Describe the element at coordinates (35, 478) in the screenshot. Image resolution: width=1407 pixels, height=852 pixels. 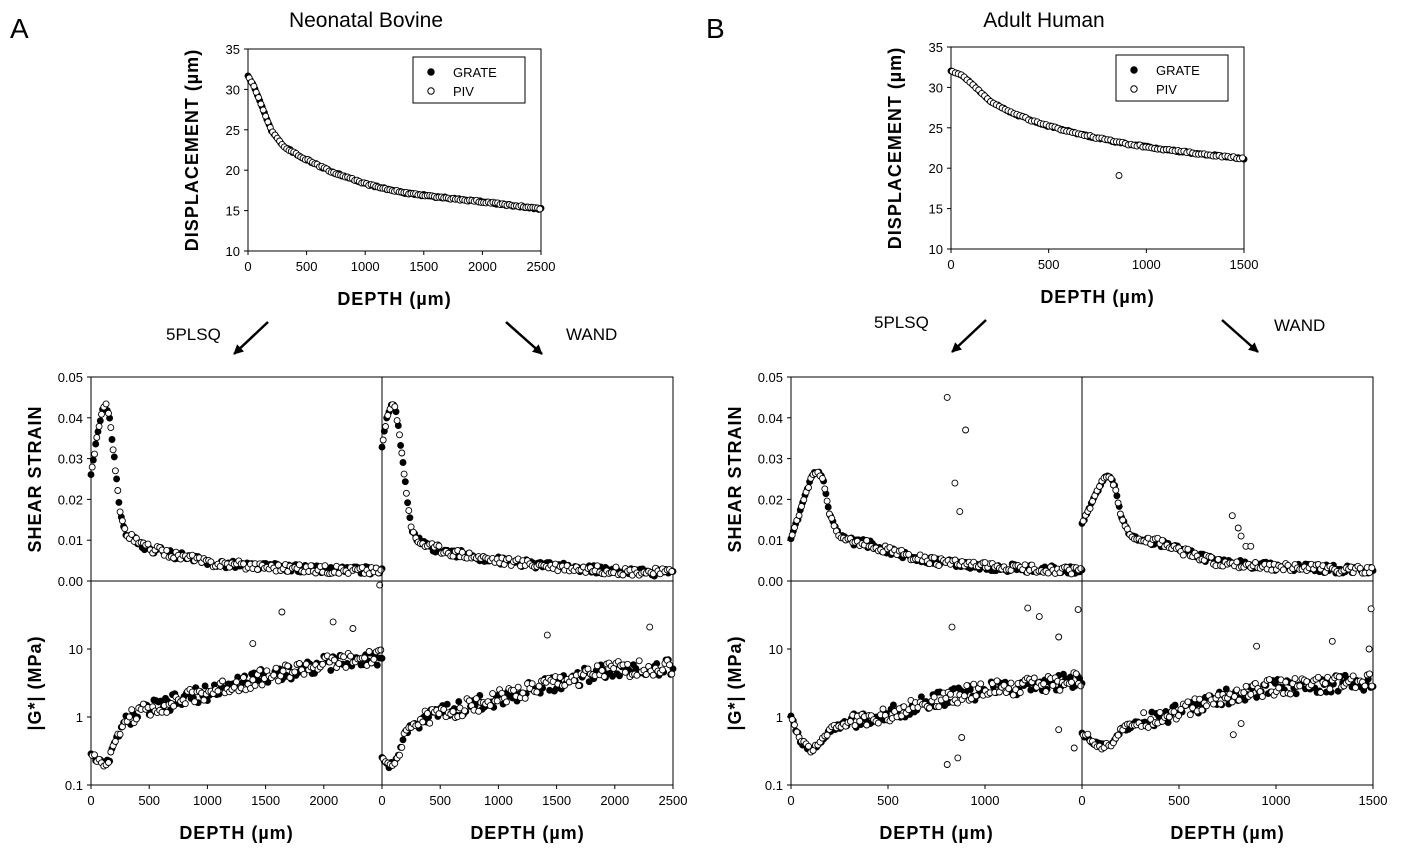
I see `y-axis-label: SHEAR STRAIN` at that location.